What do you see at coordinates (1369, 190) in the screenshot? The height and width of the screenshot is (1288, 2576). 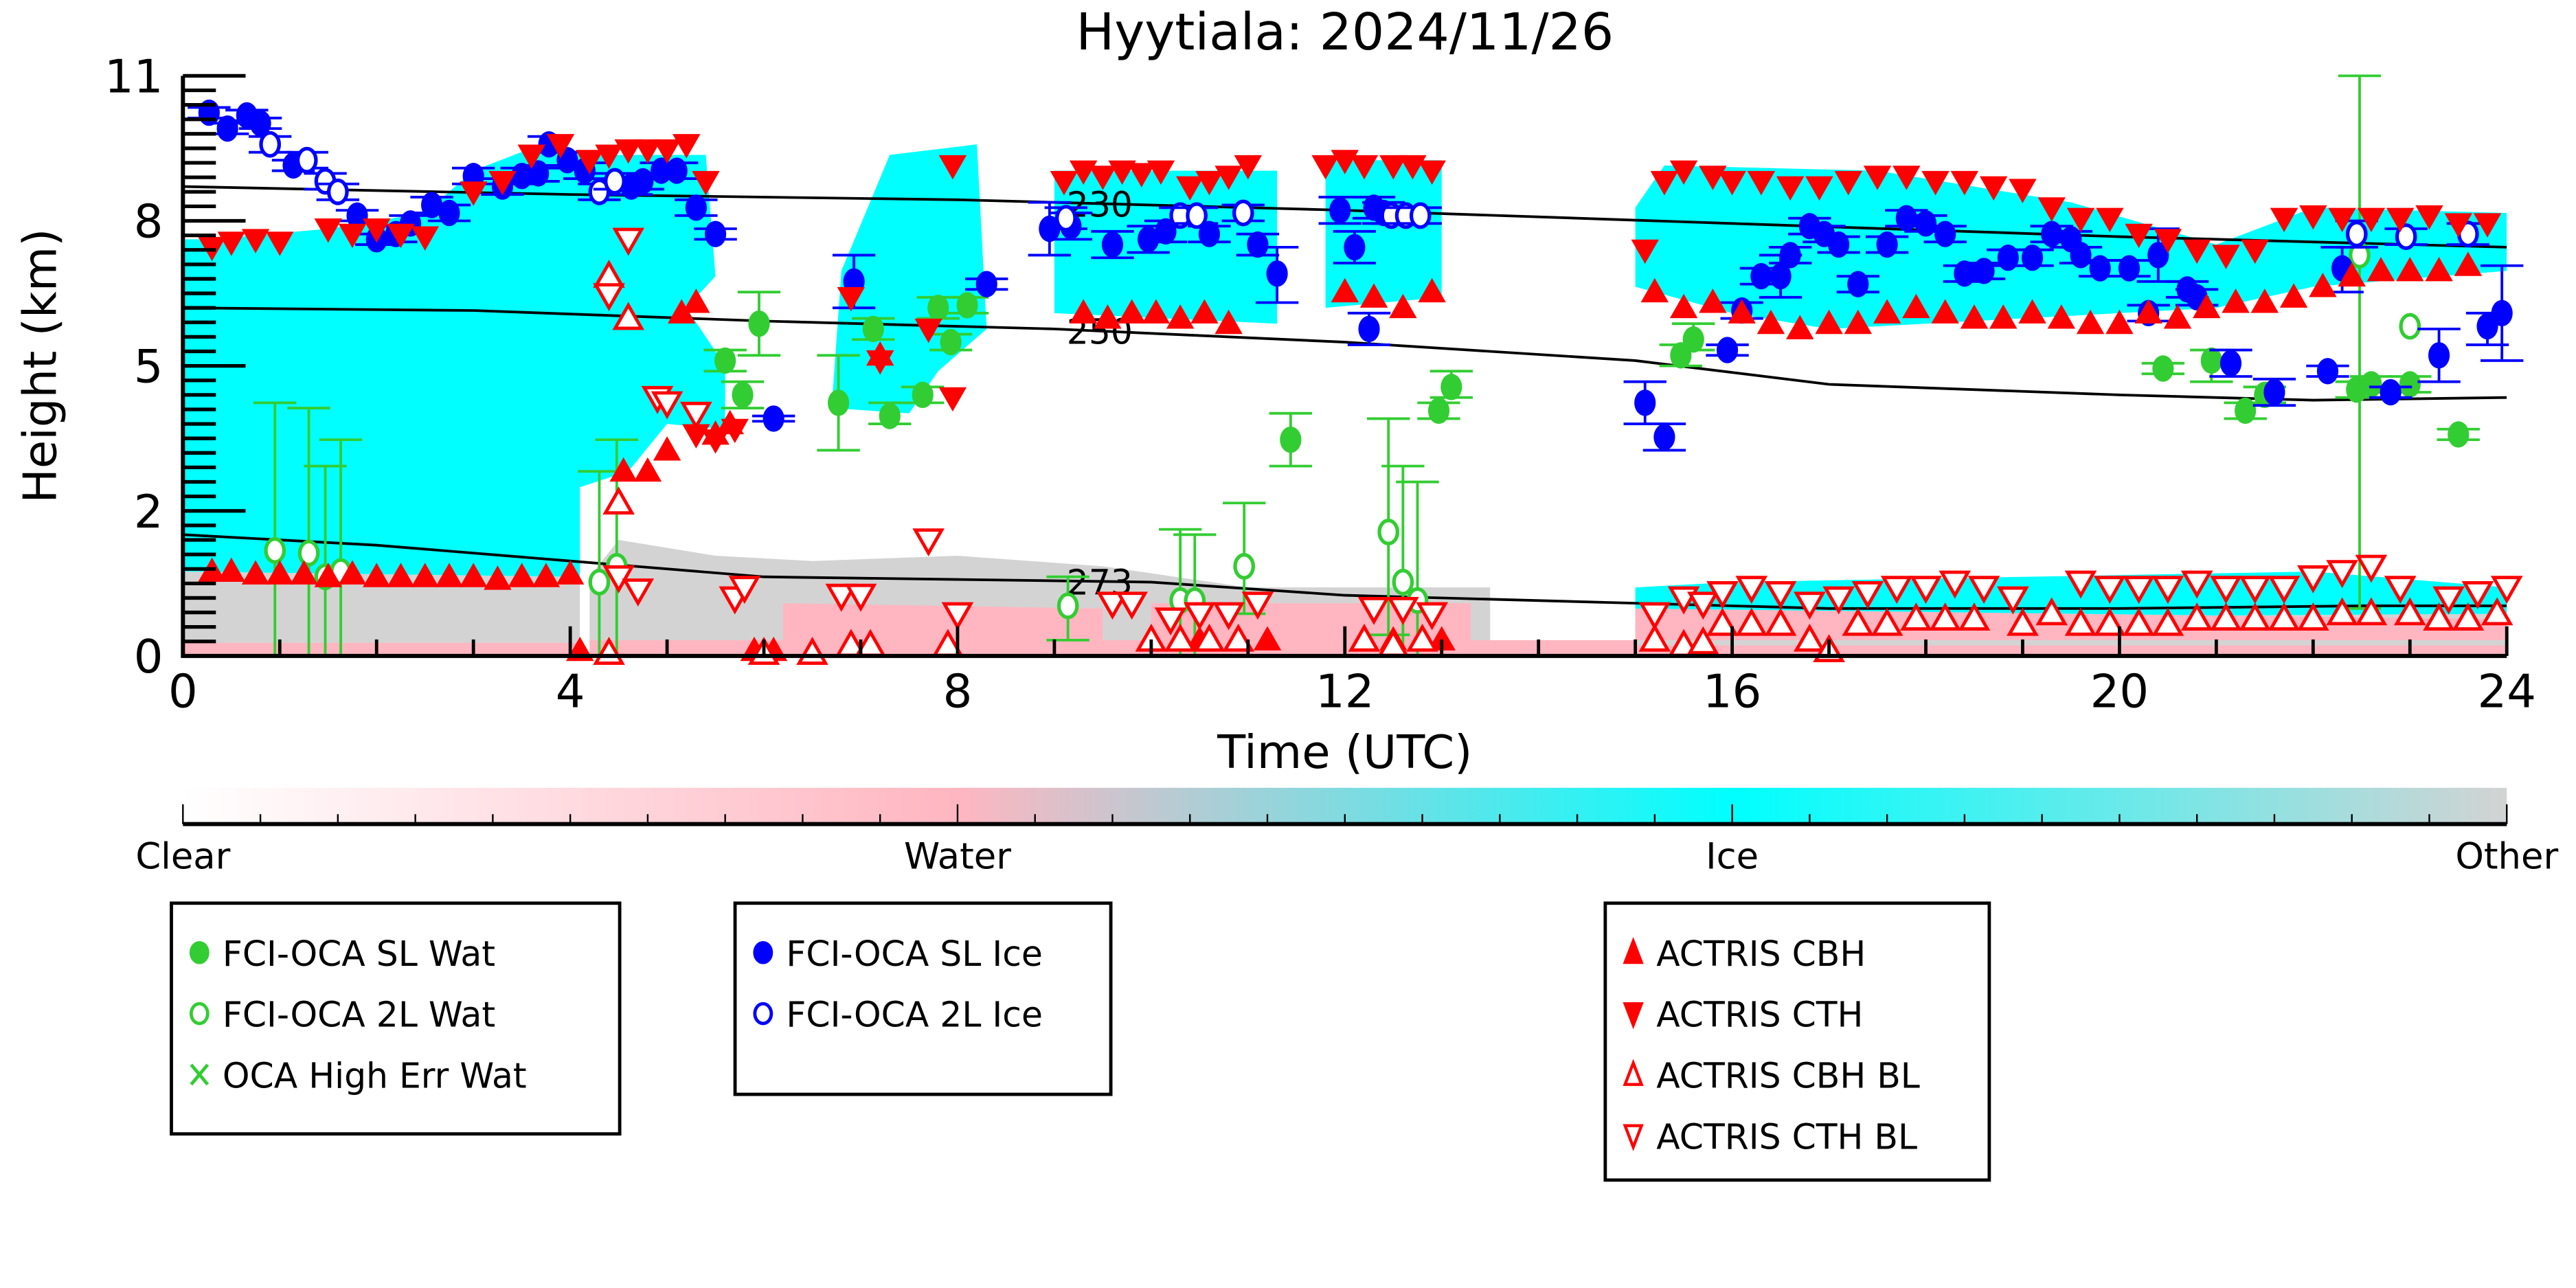 I see `series-fci-oca-2l-ice` at bounding box center [1369, 190].